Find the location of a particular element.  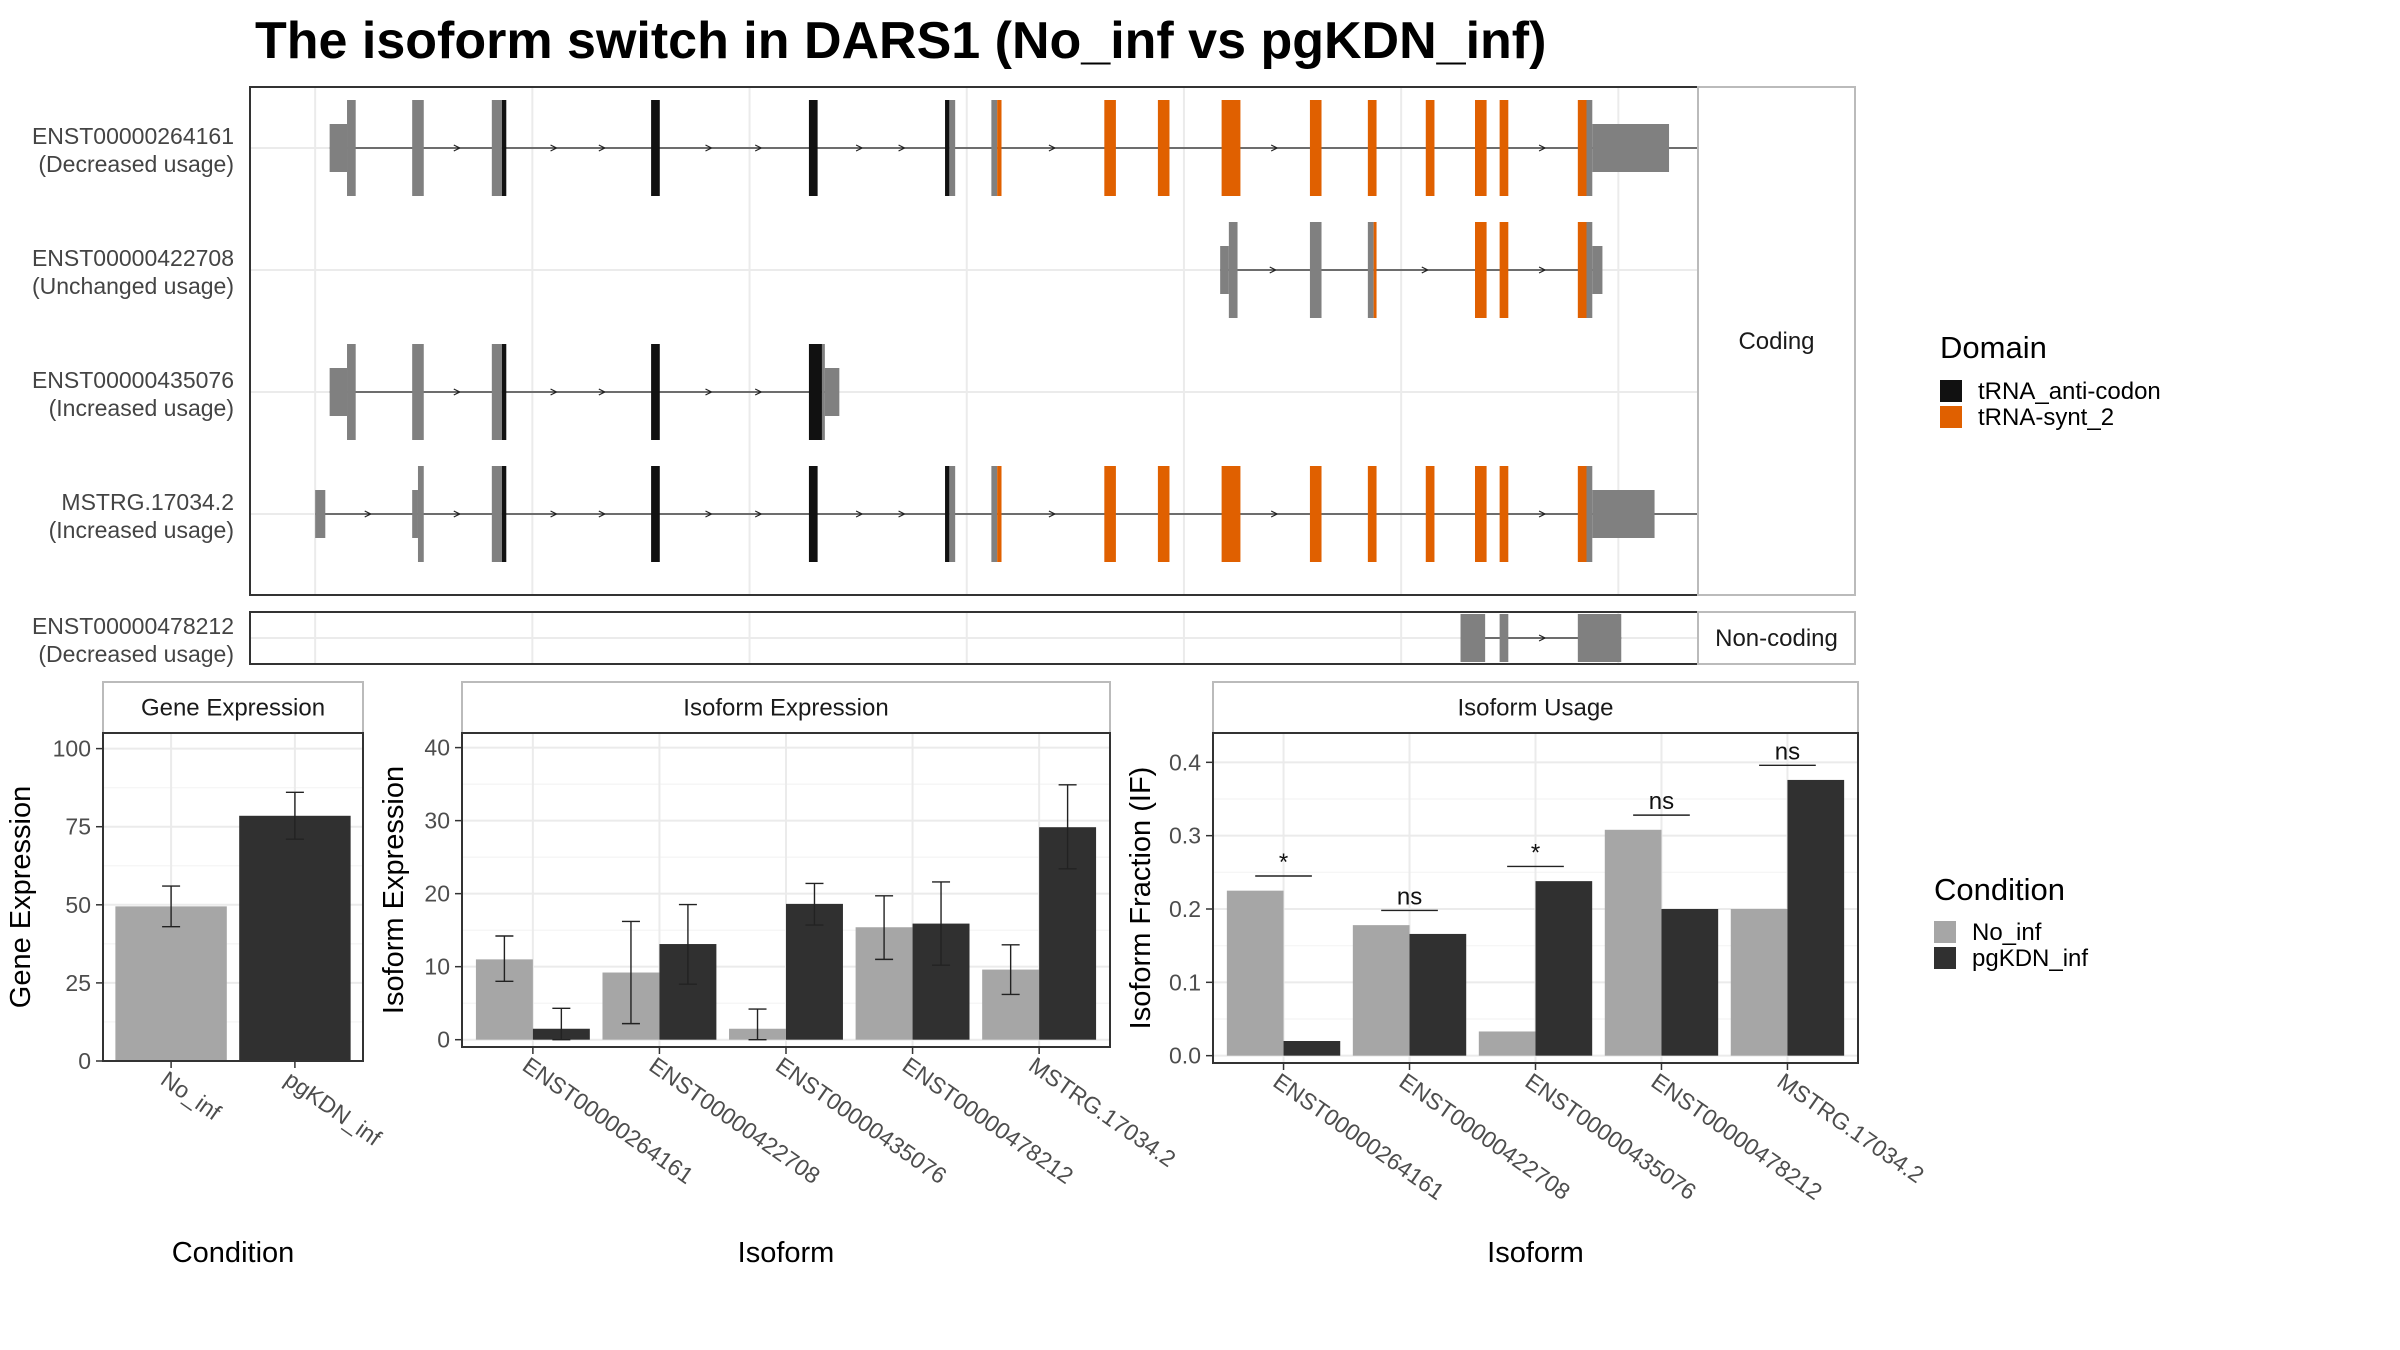

domain-legend-title: Domain is located at coordinates (1993, 347).